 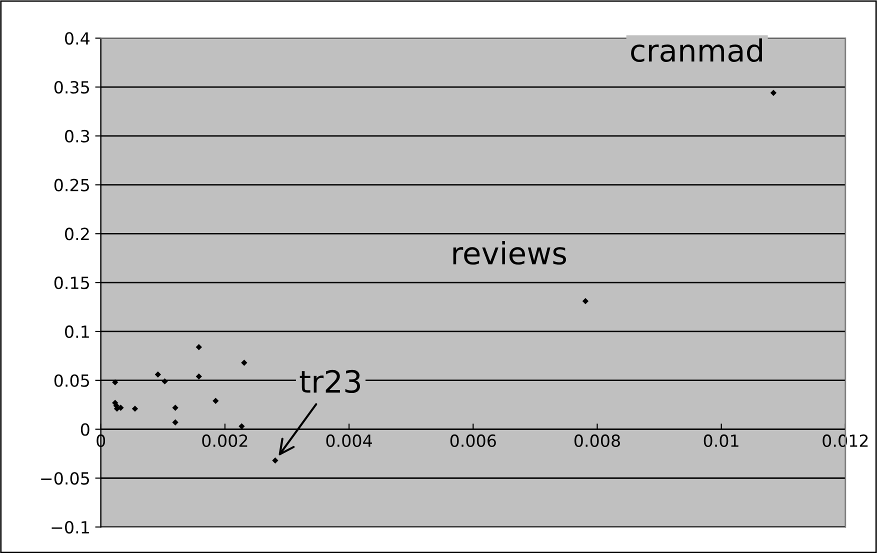 What do you see at coordinates (71, 87) in the screenshot?
I see `y-tick-label: 0.35` at bounding box center [71, 87].